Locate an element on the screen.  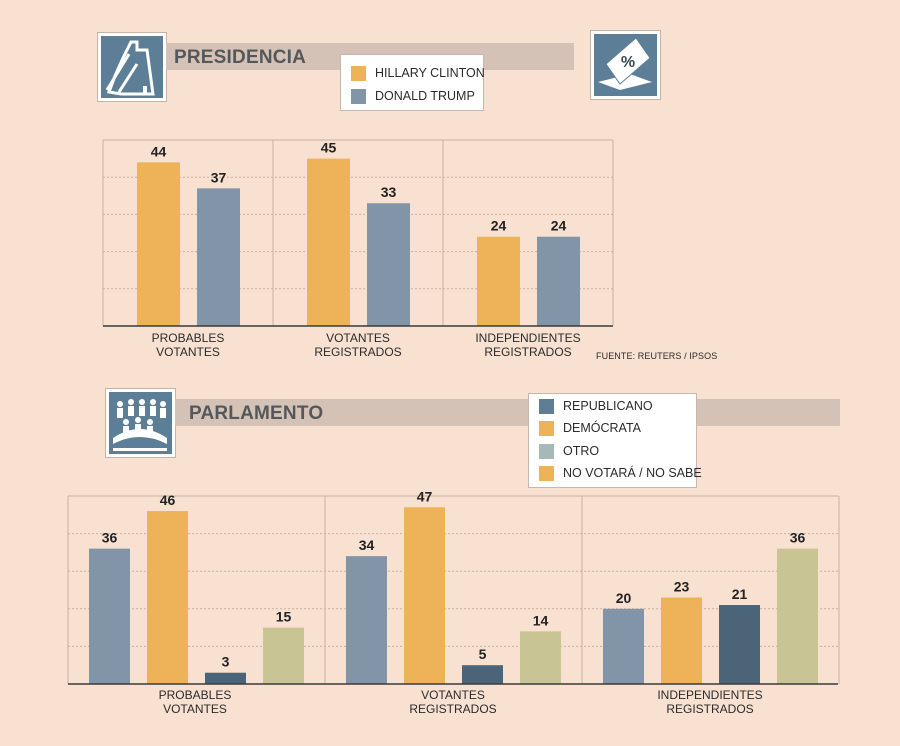
legend-item-democrata: DEMÓCRATA is located at coordinates (590, 428).